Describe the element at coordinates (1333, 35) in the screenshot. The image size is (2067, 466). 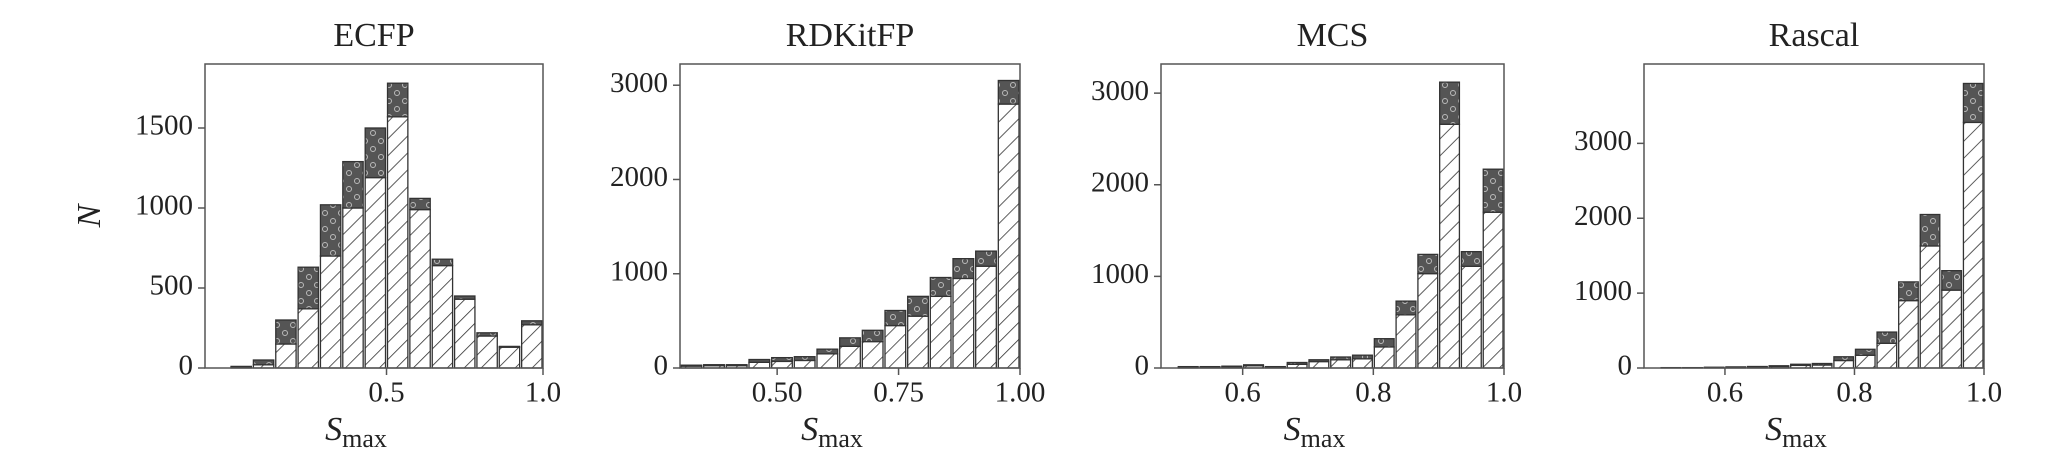
I see `panel-title: MCS` at that location.